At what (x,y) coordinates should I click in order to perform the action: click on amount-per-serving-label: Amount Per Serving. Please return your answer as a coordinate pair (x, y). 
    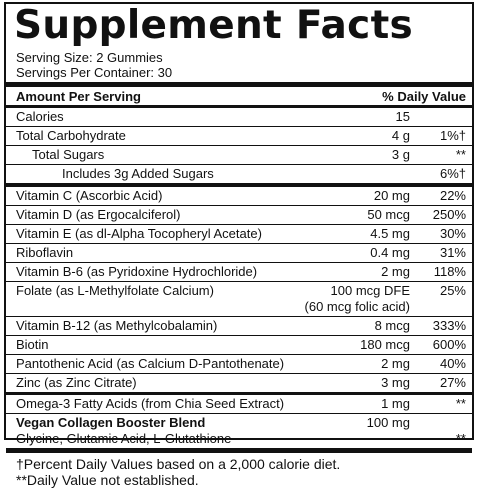
    Looking at the image, I should click on (78, 96).